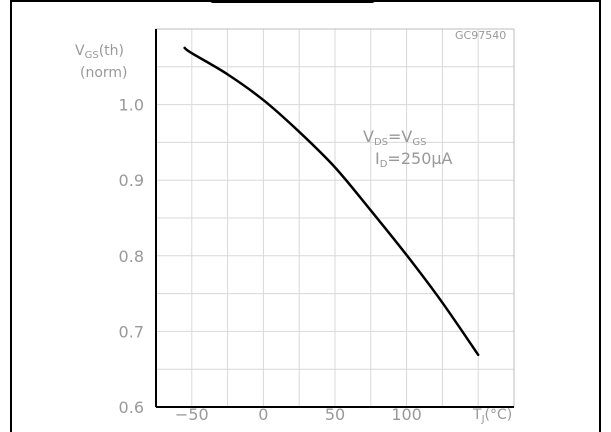 This screenshot has height=432, width=611. I want to click on y-tick-label: 0.6, so click(131, 407).